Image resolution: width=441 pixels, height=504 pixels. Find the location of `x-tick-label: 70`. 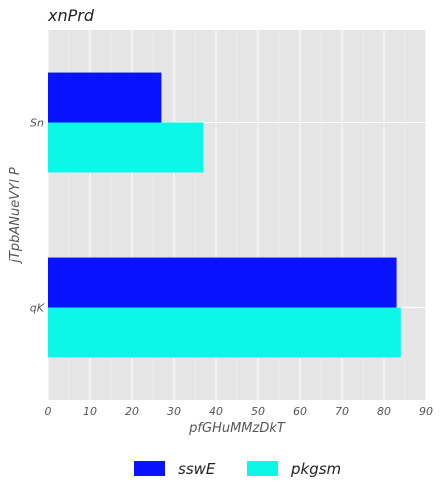

x-tick-label: 70 is located at coordinates (342, 411).